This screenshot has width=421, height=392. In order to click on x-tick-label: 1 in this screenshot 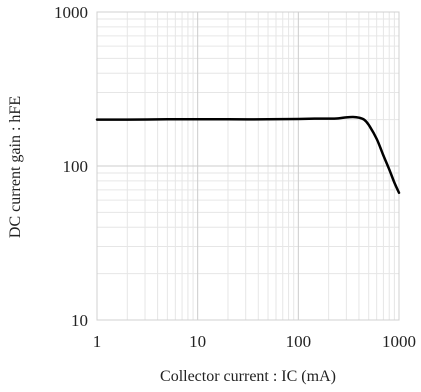, I will do `click(97, 341)`.